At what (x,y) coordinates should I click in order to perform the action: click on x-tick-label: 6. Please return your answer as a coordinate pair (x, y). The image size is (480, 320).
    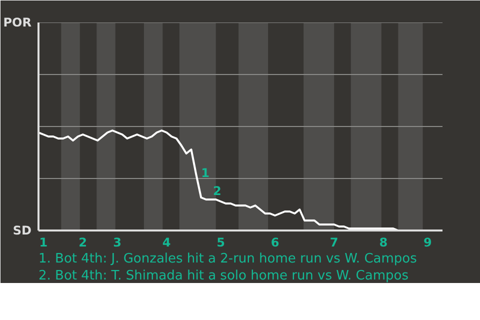
    Looking at the image, I should click on (275, 243).